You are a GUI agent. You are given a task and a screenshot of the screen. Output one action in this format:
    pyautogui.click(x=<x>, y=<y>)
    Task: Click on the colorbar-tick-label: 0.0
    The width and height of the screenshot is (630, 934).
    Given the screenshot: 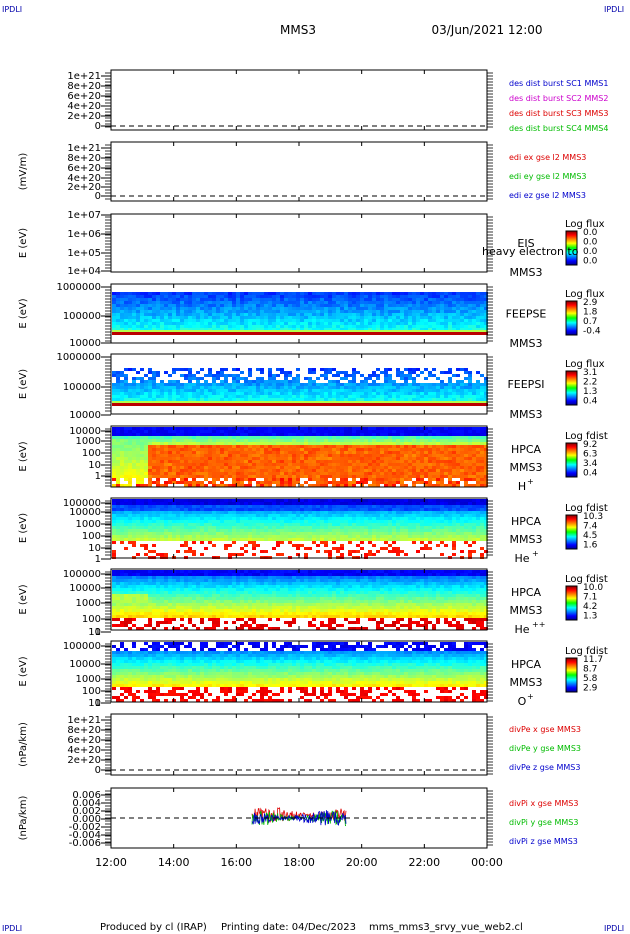 What is the action you would take?
    pyautogui.click(x=590, y=243)
    